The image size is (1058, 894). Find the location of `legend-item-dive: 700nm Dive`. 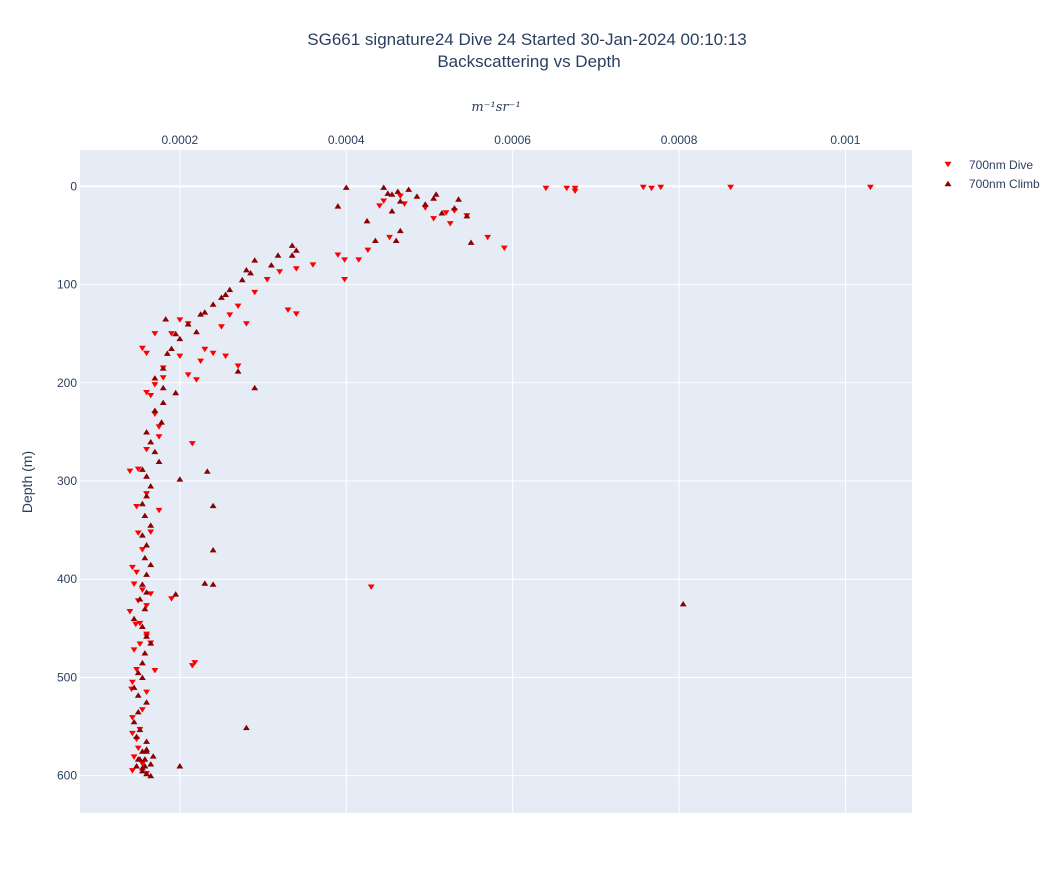

legend-item-dive: 700nm Dive is located at coordinates (989, 165).